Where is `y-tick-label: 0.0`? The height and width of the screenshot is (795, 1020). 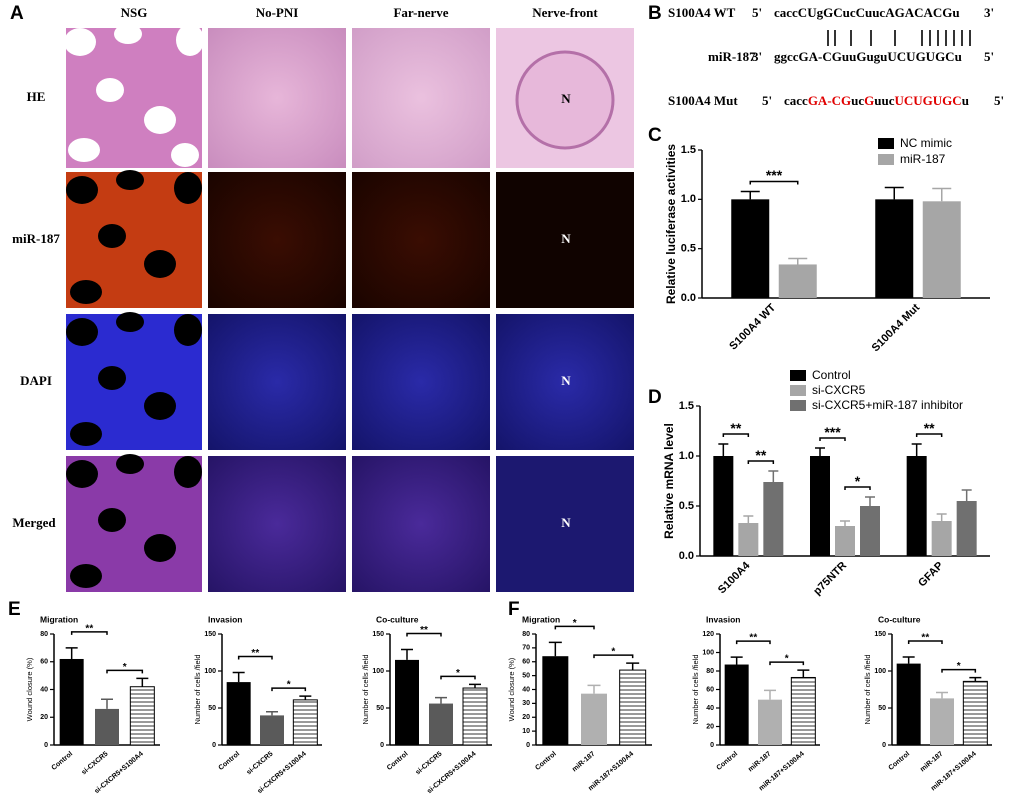 y-tick-label: 0.0 is located at coordinates (688, 298).